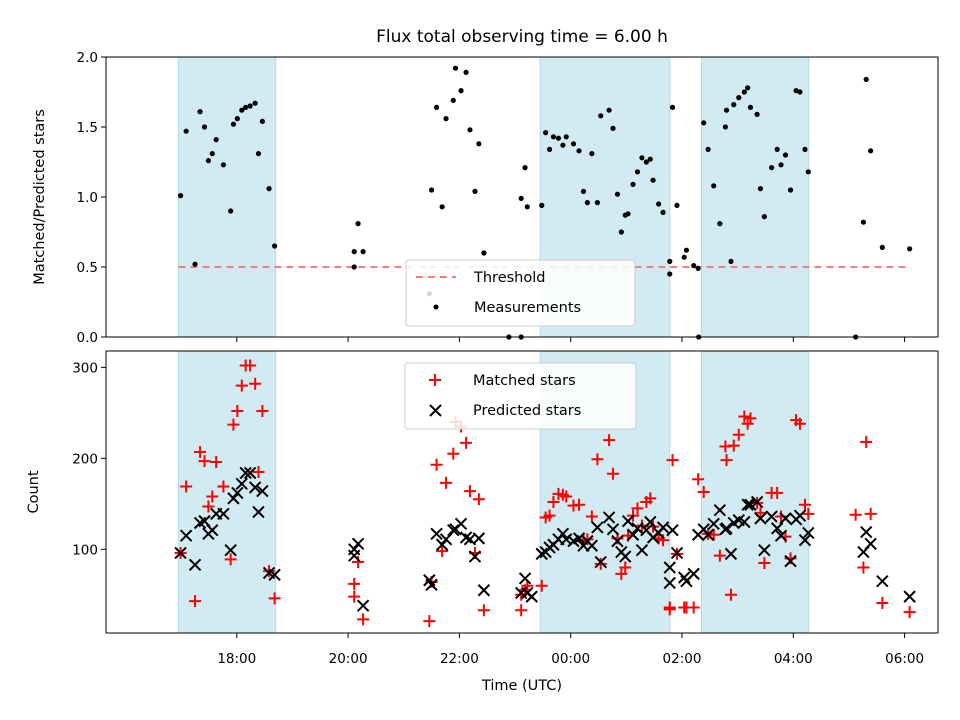  What do you see at coordinates (522, 37) in the screenshot?
I see `chart-title: Flux total observing time = 6.00 h` at bounding box center [522, 37].